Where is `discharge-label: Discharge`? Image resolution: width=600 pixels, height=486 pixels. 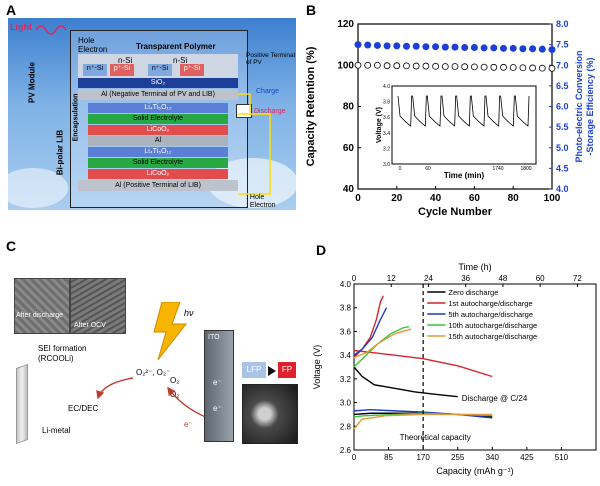 discharge-label: Discharge is located at coordinates (270, 111).